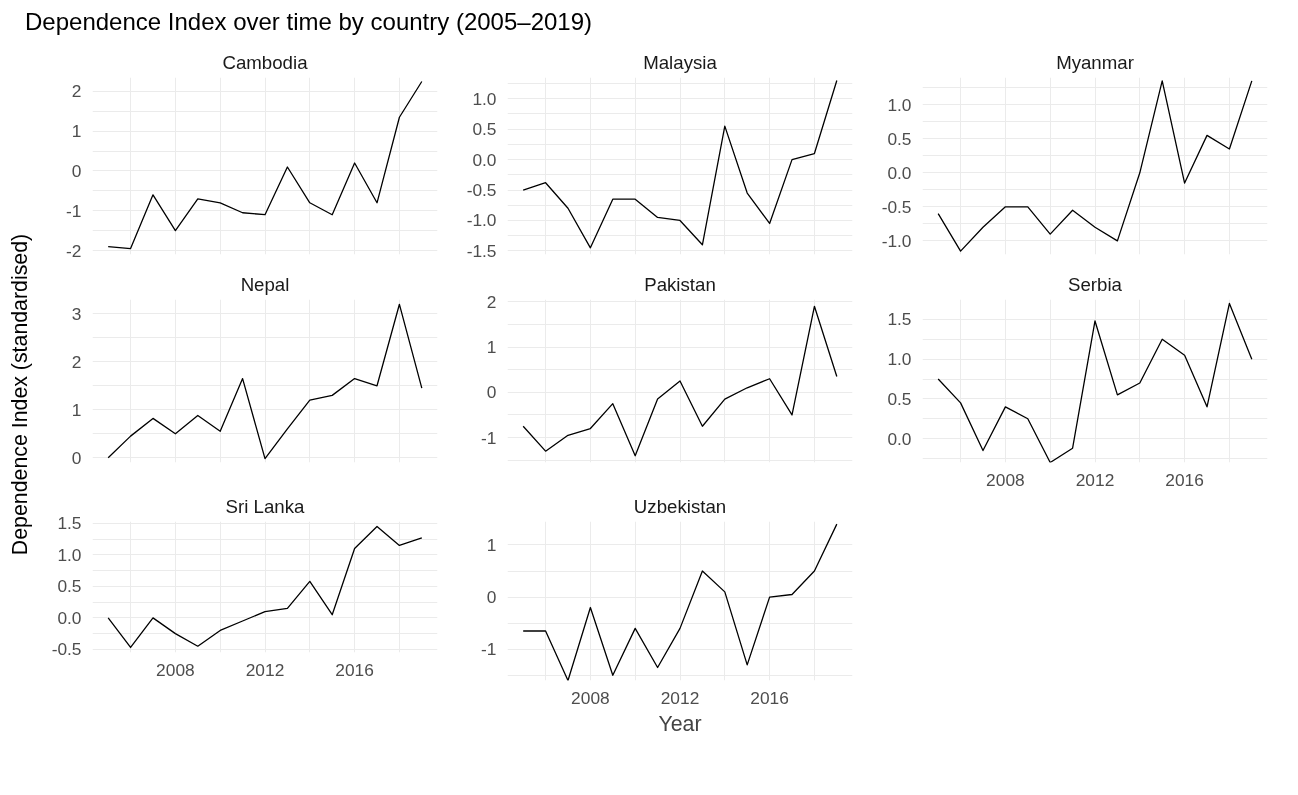 Image resolution: width=1298 pixels, height=795 pixels. Describe the element at coordinates (1095, 284) in the screenshot. I see `chart-title: Serbia` at that location.